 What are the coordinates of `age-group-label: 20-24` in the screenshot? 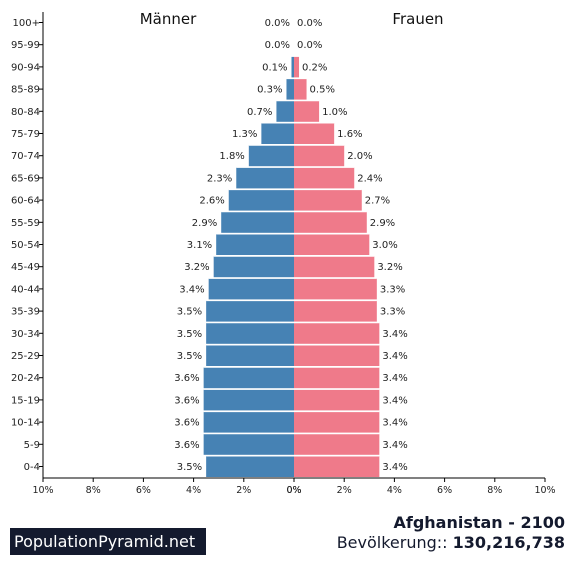 It's located at (25, 378).